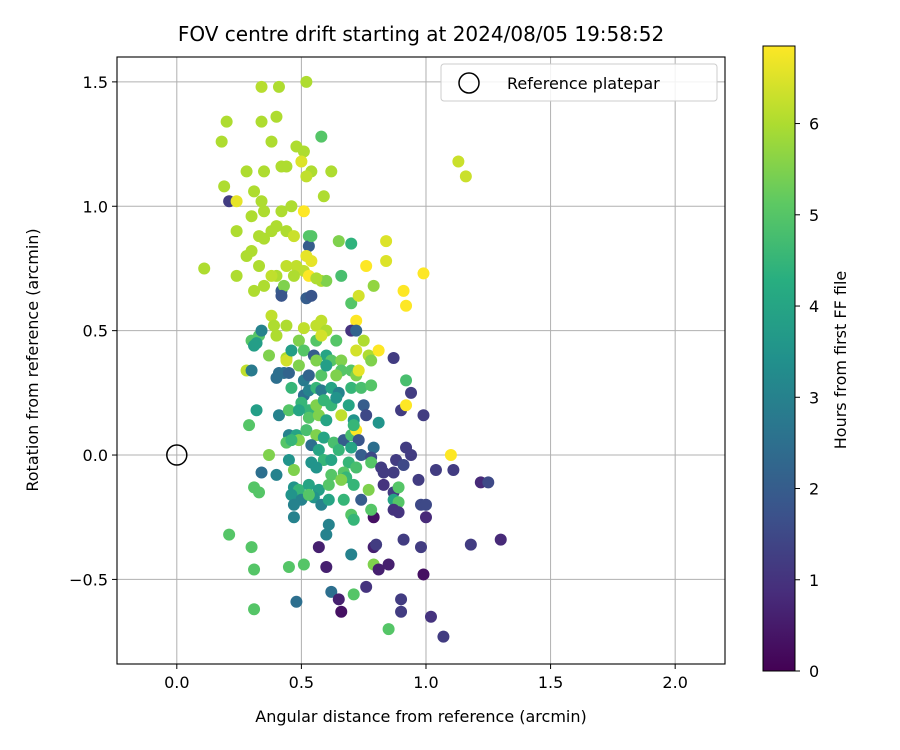 The width and height of the screenshot is (900, 750). Describe the element at coordinates (814, 124) in the screenshot. I see `colorbar-tick-label: 6` at that location.